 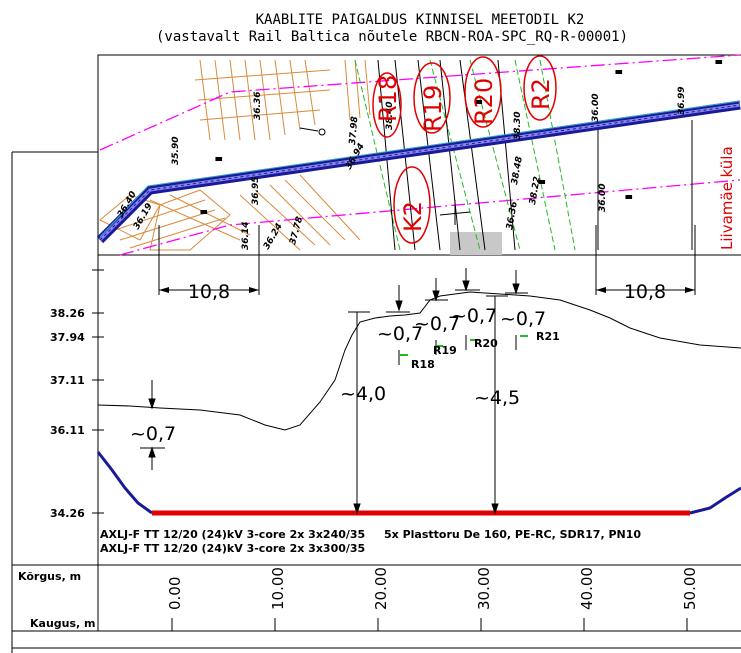 I want to click on distance-label: 30.00, so click(x=484, y=588).